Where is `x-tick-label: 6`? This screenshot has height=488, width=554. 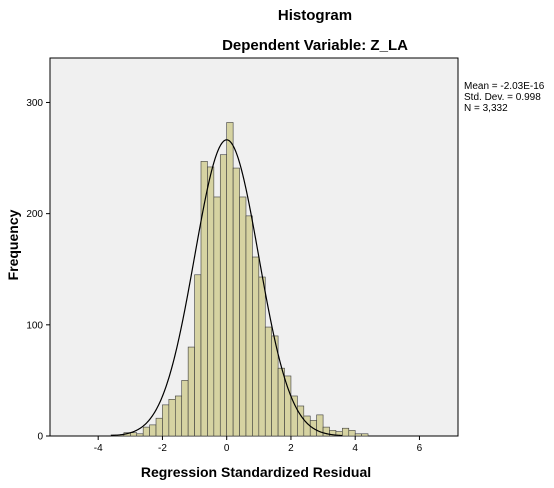
x-tick-label: 6 is located at coordinates (420, 448).